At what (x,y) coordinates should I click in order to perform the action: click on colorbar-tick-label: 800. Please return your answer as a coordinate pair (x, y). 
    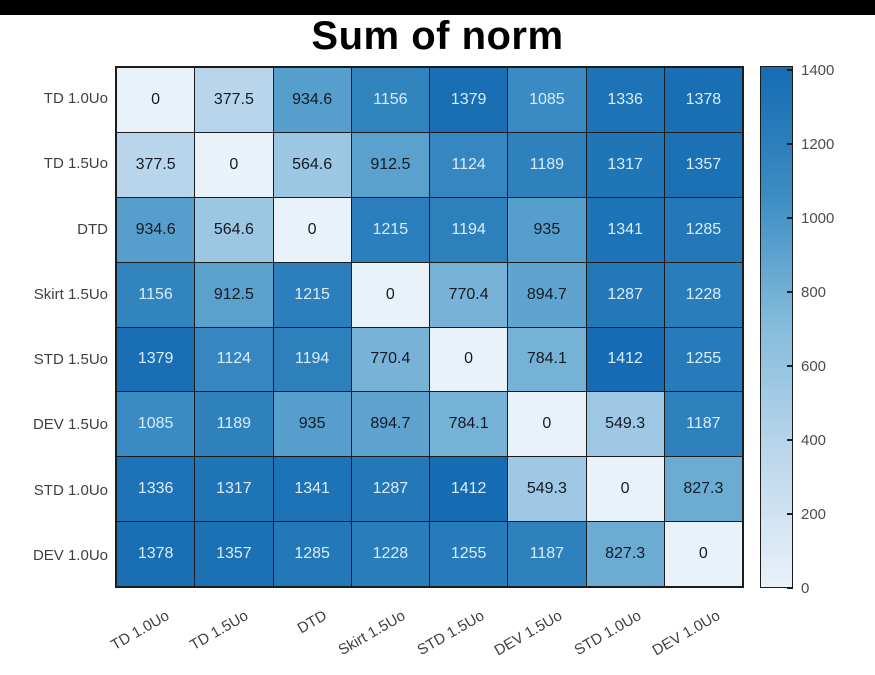
    Looking at the image, I should click on (814, 292).